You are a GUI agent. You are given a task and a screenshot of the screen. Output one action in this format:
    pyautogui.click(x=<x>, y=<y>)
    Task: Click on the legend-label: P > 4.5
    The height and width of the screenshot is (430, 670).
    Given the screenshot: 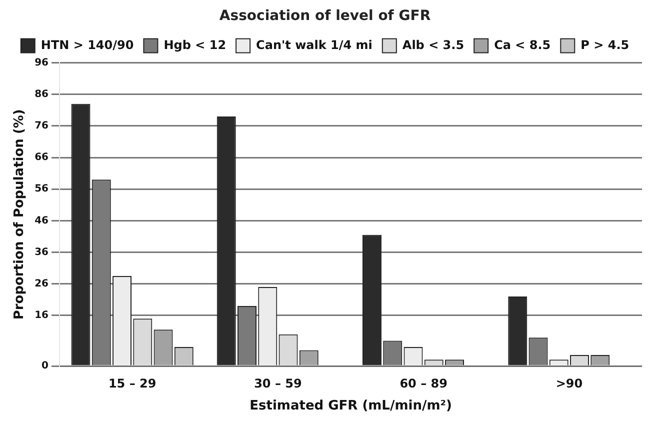 What is the action you would take?
    pyautogui.click(x=605, y=45)
    